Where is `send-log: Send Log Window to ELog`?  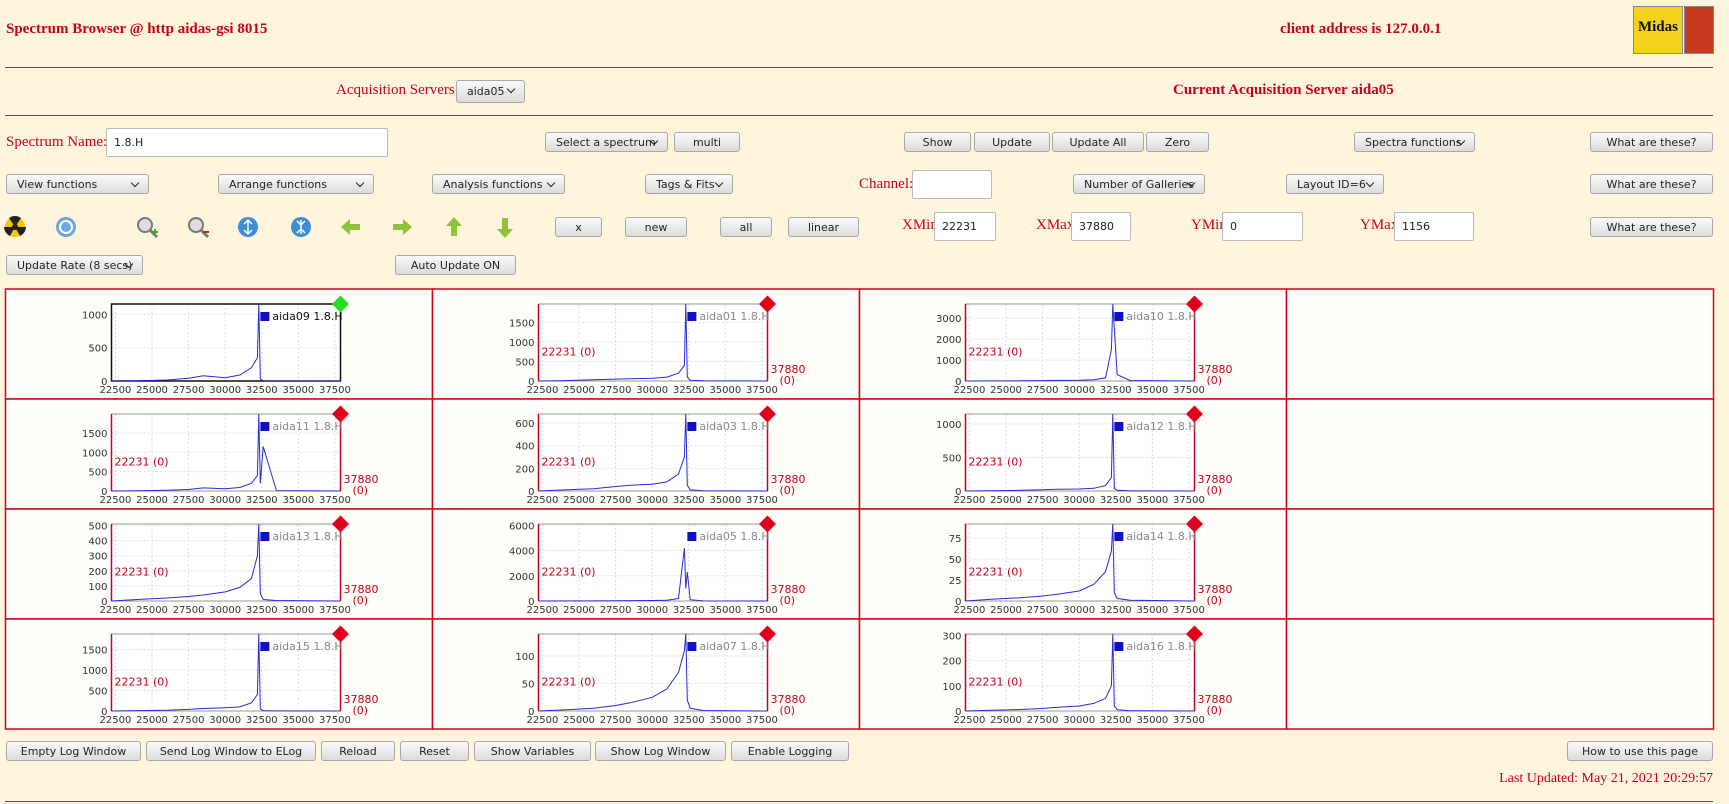
send-log: Send Log Window to ELog is located at coordinates (231, 751).